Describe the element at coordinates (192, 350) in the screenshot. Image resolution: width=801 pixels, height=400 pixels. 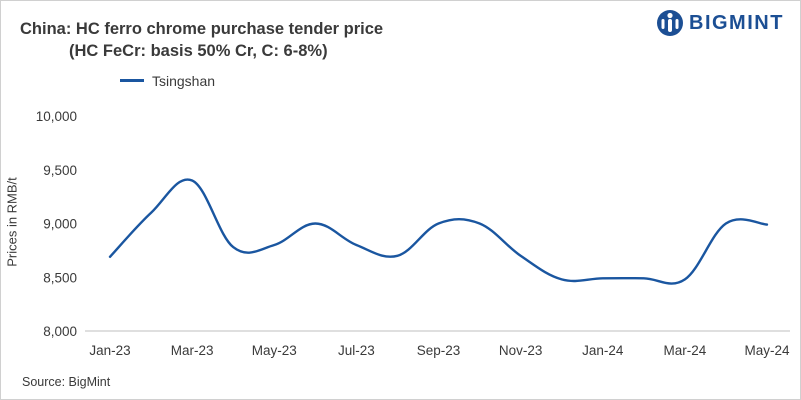
I see `x-tick-label: Mar-23` at that location.